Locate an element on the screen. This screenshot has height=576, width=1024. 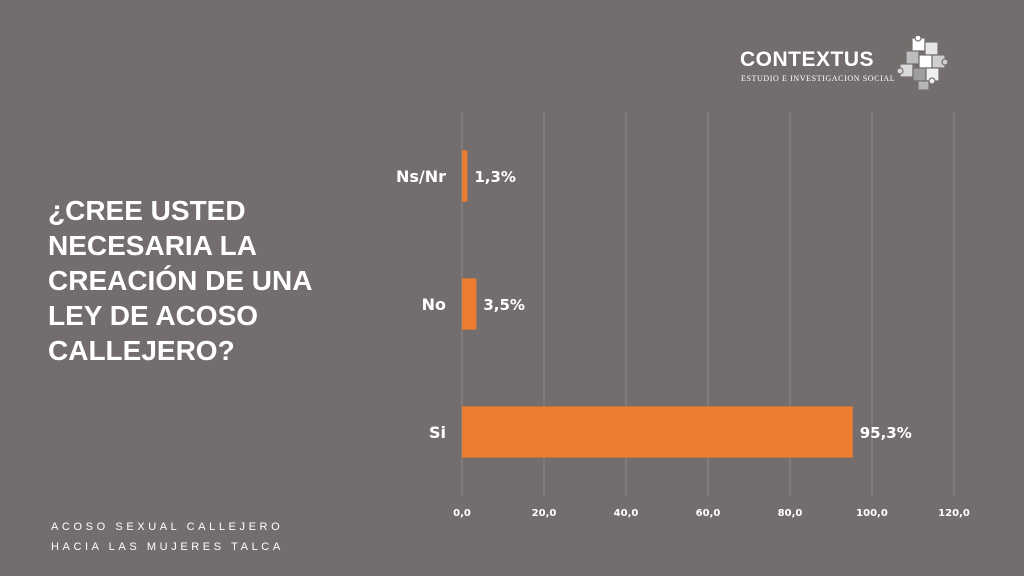
chart-x-axis-ticks: 0,0 20,0 40,0 60,0 80,0 100,0 120,0 is located at coordinates (711, 513).